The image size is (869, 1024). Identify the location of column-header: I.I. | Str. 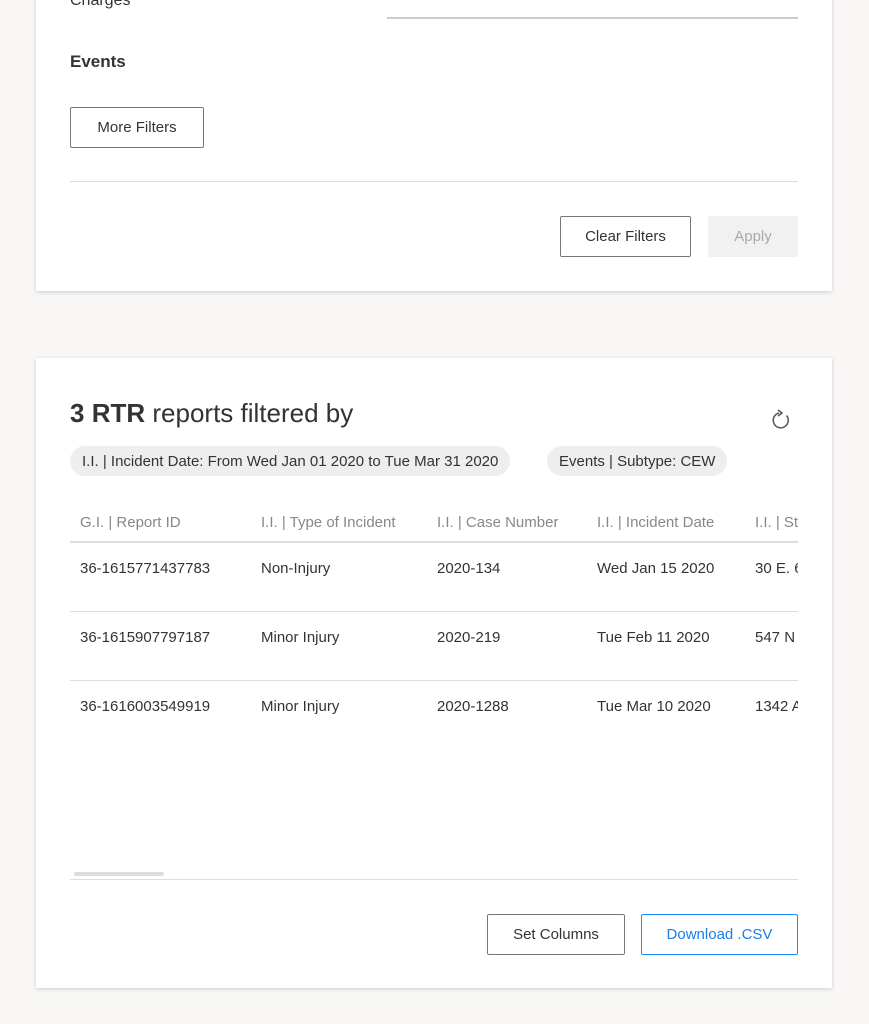
(776, 522).